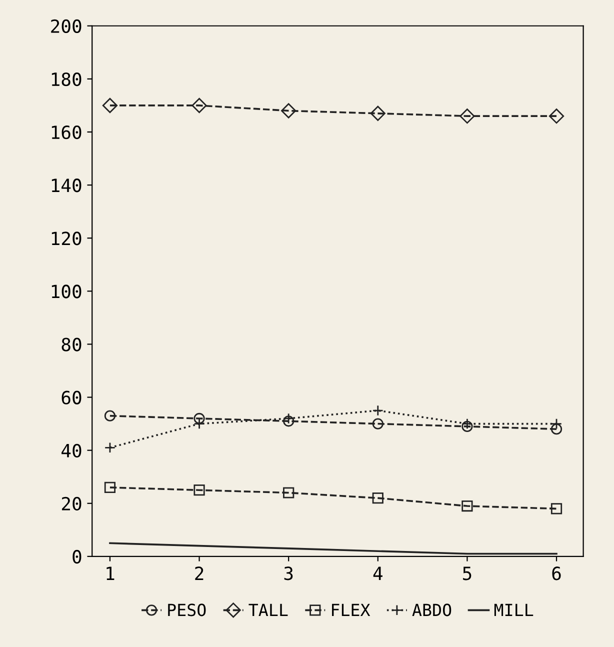 This screenshot has width=614, height=647. What do you see at coordinates (467, 573) in the screenshot?
I see `x-tick-label: 5` at bounding box center [467, 573].